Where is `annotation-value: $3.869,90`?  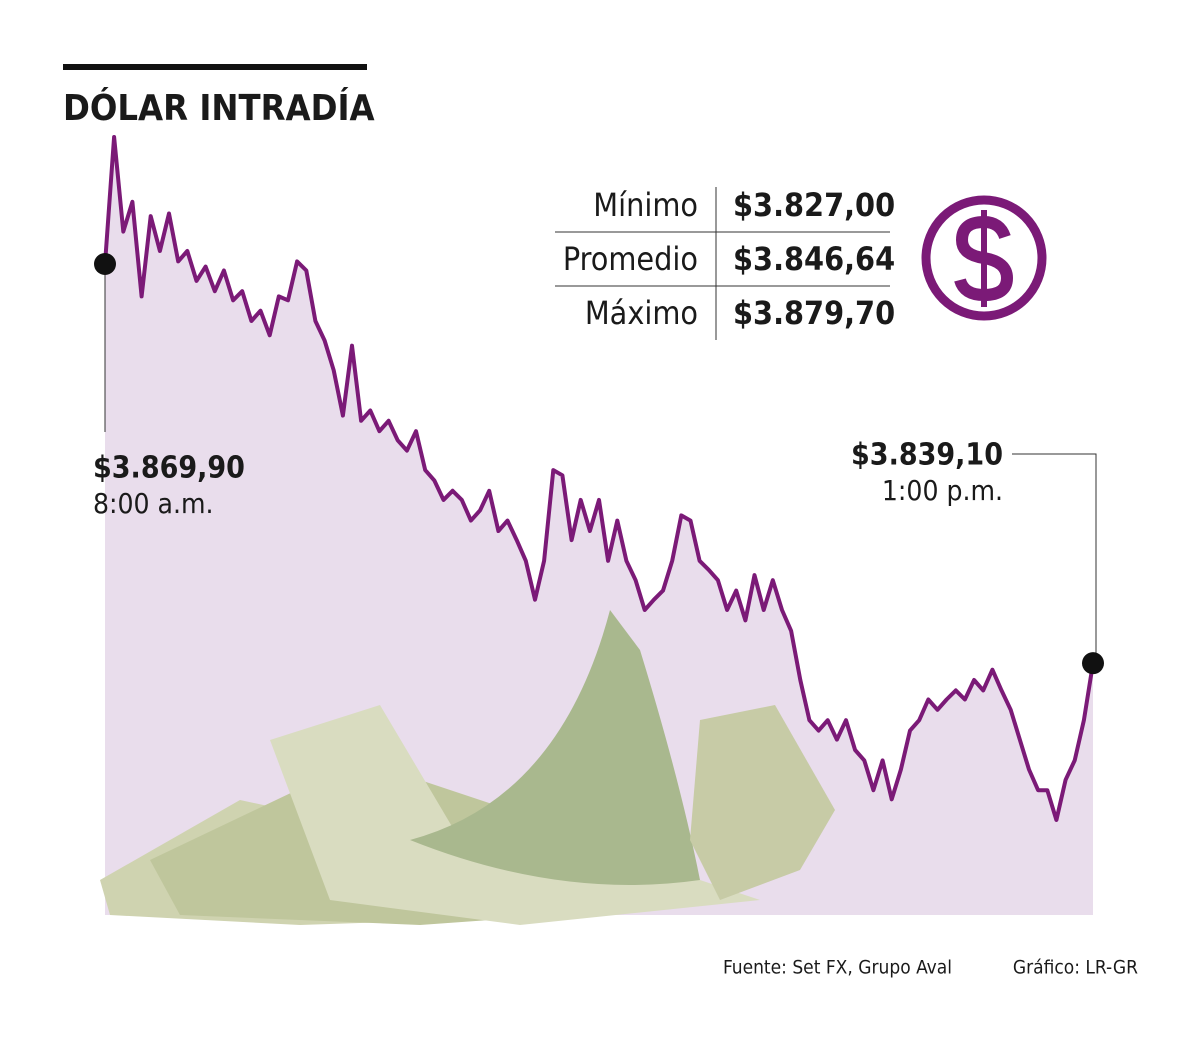
annotation-value: $3.869,90 is located at coordinates (169, 468).